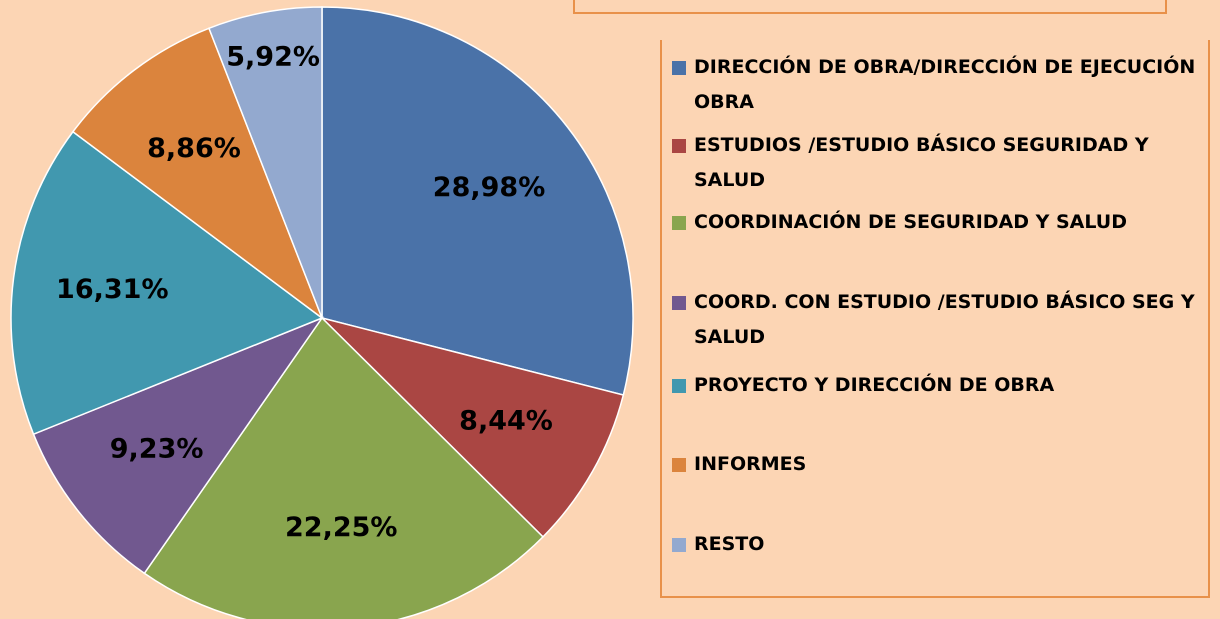 The image size is (1220, 619). Describe the element at coordinates (489, 187) in the screenshot. I see `data-label: 28,98%` at that location.